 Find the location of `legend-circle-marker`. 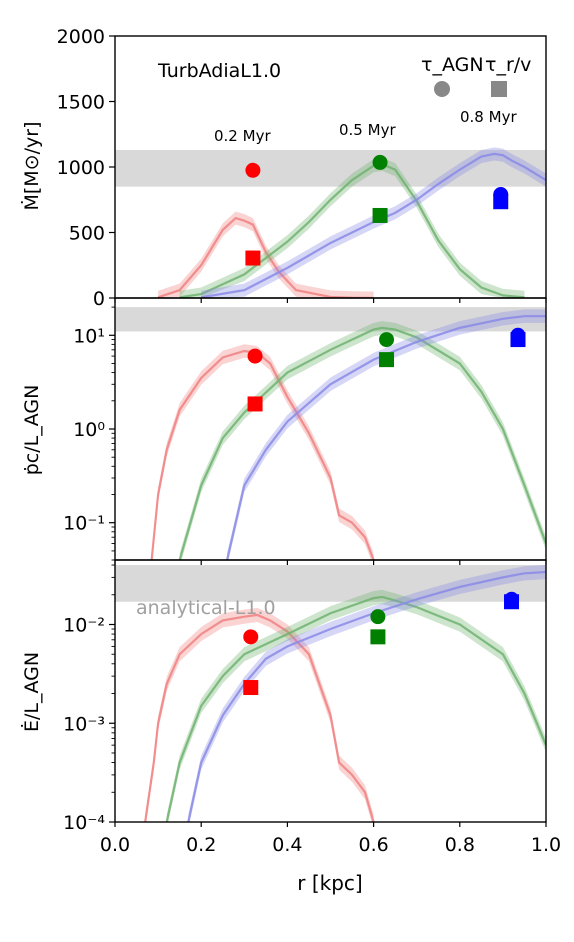

legend-circle-marker is located at coordinates (442, 89).